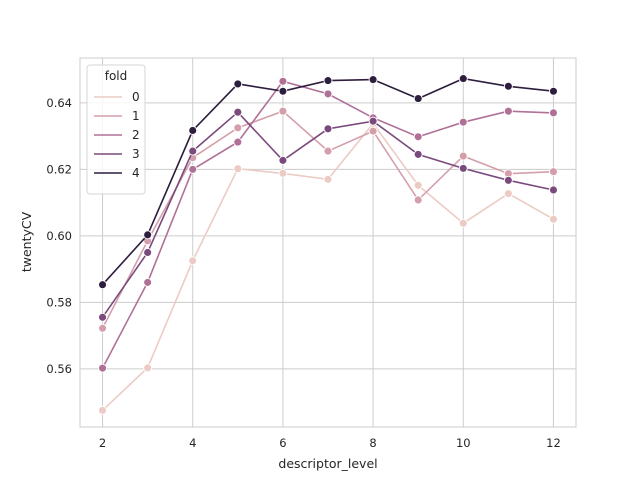  What do you see at coordinates (192, 443) in the screenshot?
I see `x-tick-label: 4` at bounding box center [192, 443].